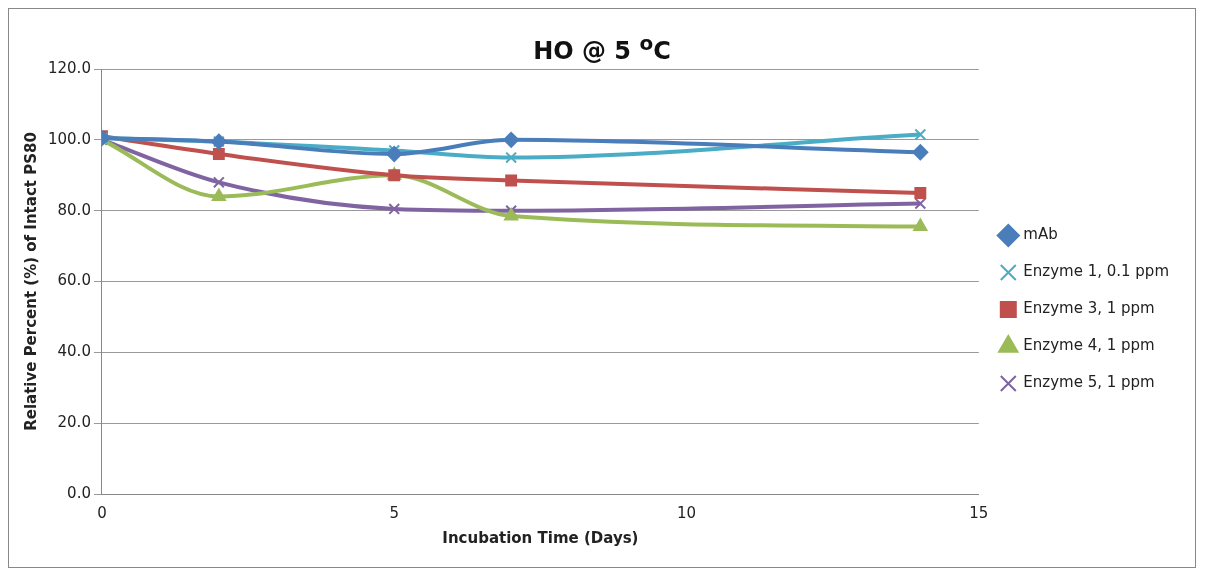  What do you see at coordinates (1096, 271) in the screenshot?
I see `legend-label: Enzyme 1, 0.1 ppm` at bounding box center [1096, 271].